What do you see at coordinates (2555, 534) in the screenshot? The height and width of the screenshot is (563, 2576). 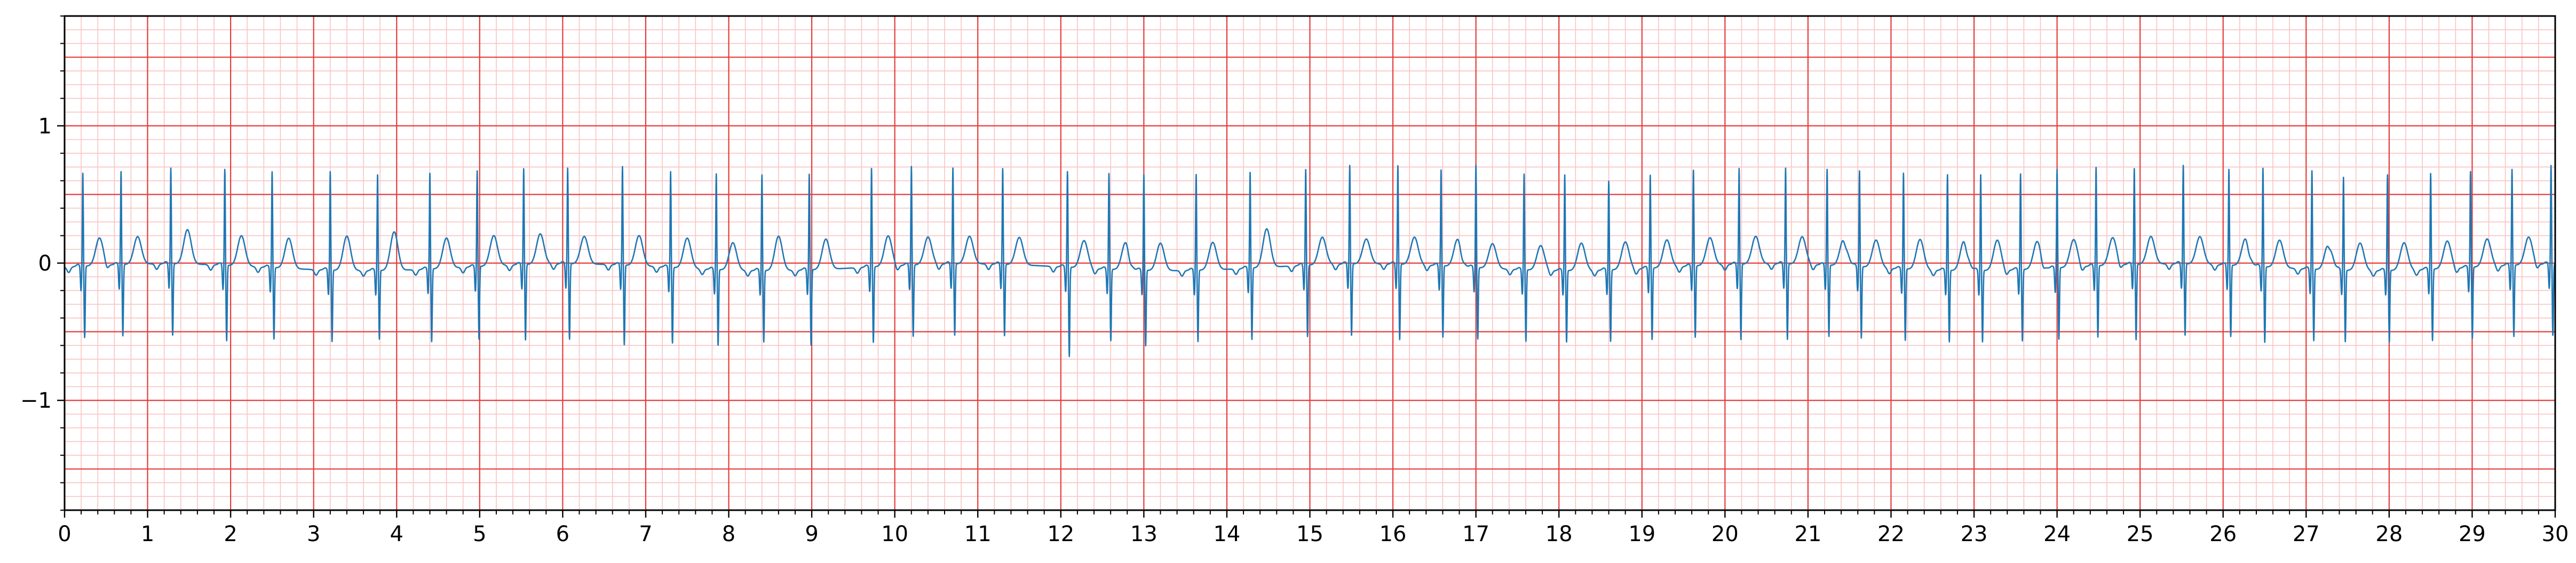 I see `x-tick-label: 30` at bounding box center [2555, 534].